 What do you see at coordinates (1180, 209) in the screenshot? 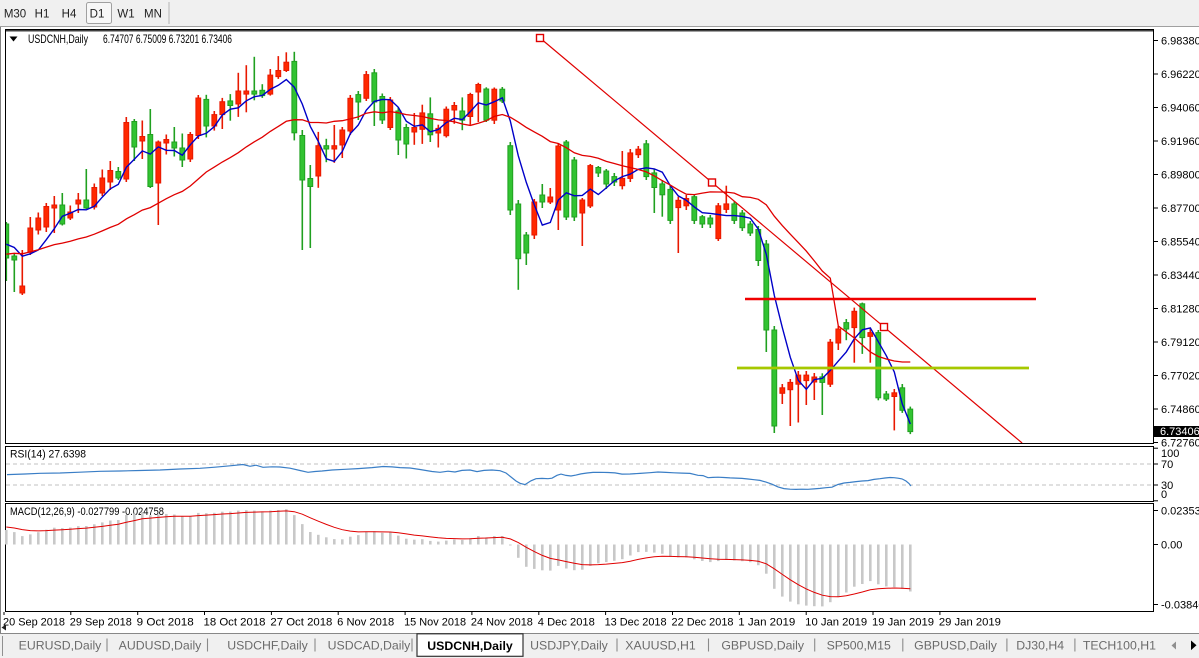
I see `svg-text: 6.87700` at bounding box center [1180, 209].